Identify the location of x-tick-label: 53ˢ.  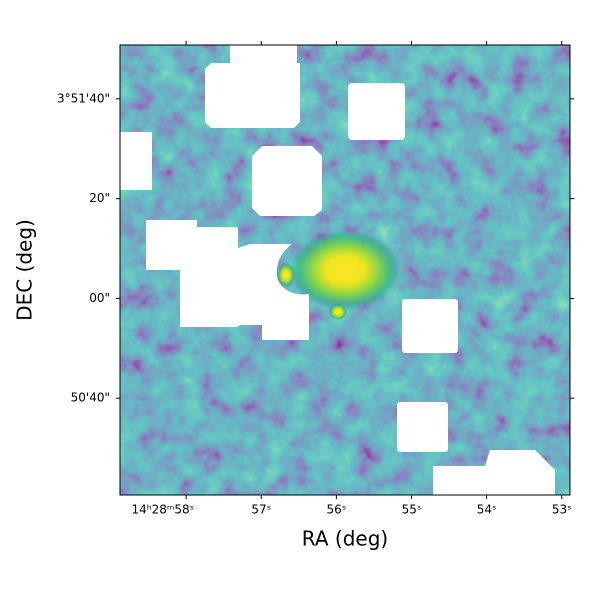
(562, 510).